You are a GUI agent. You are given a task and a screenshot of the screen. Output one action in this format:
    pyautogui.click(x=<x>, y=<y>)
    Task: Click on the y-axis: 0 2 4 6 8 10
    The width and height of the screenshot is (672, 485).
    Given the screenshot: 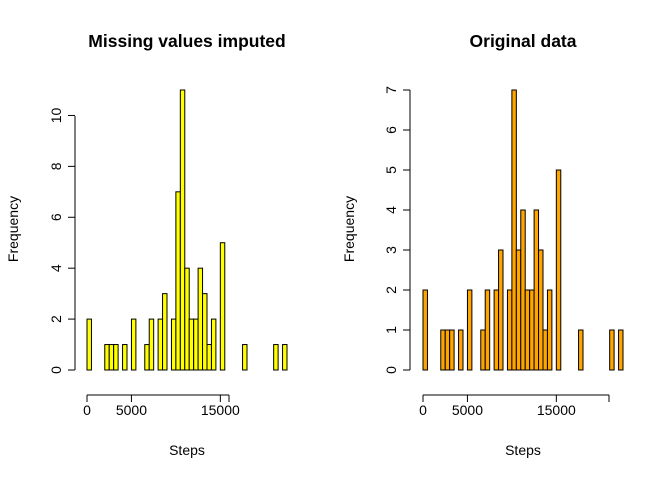 What is the action you would take?
    pyautogui.click(x=62, y=240)
    